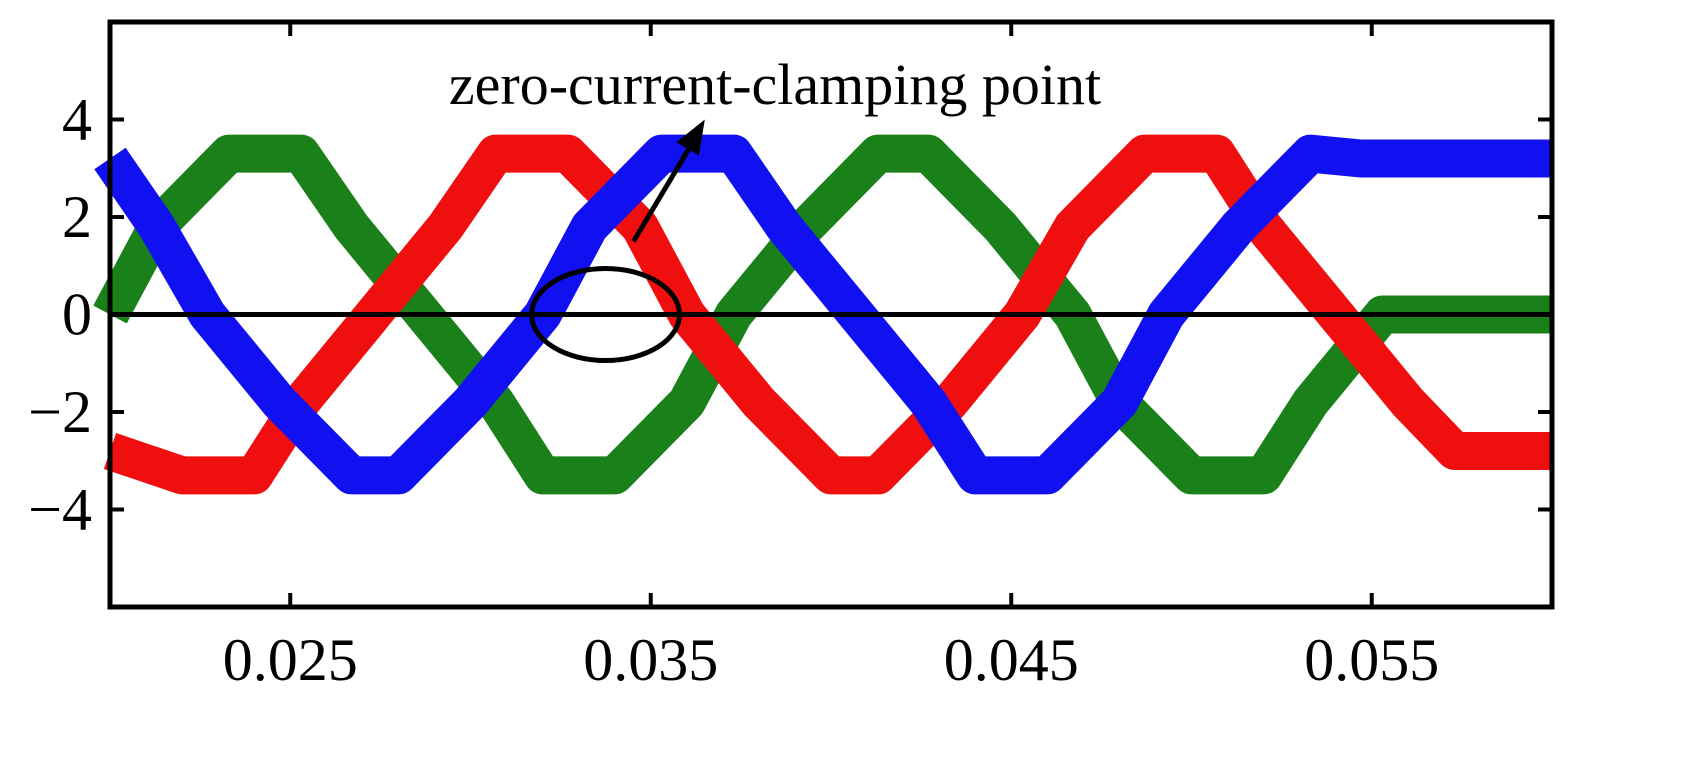  Describe the element at coordinates (77, 315) in the screenshot. I see `y-tick-label: 0` at that location.